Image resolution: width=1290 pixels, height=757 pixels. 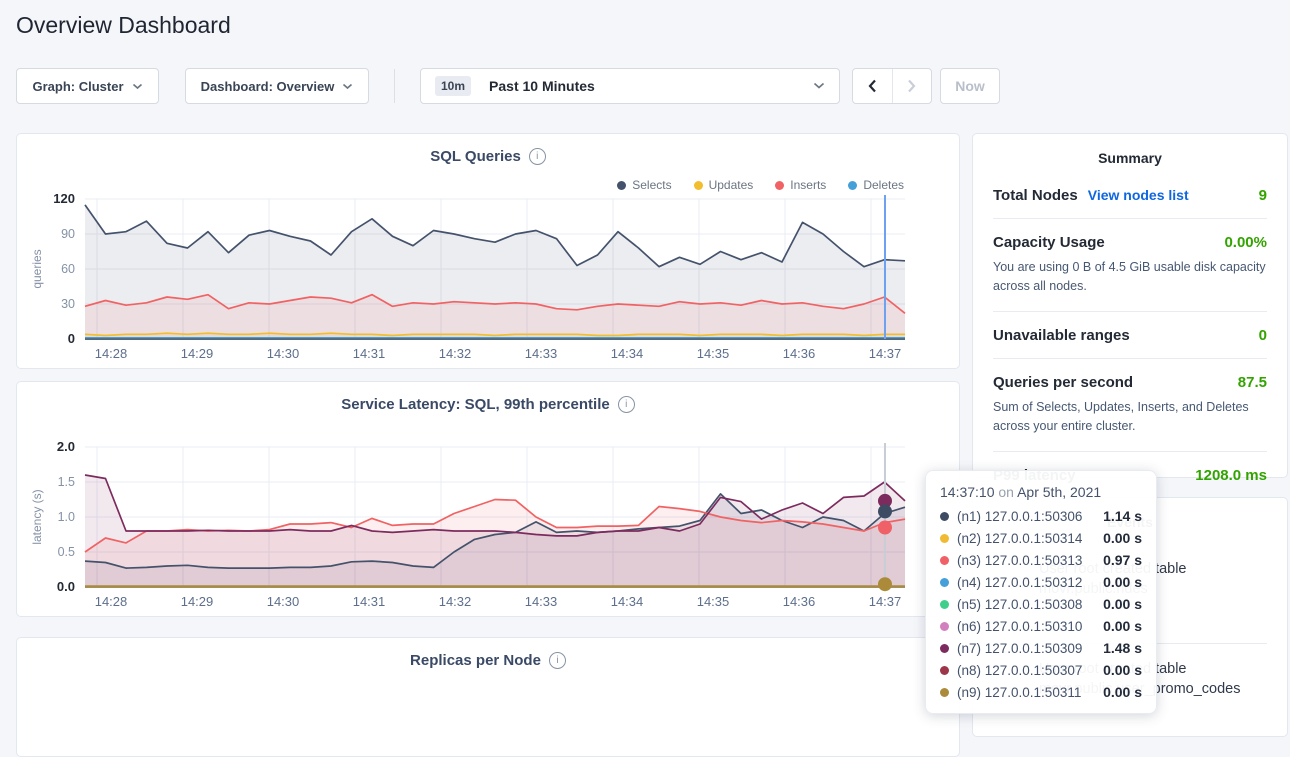 I want to click on replicas-title: Replicas per Node i, so click(x=488, y=660).